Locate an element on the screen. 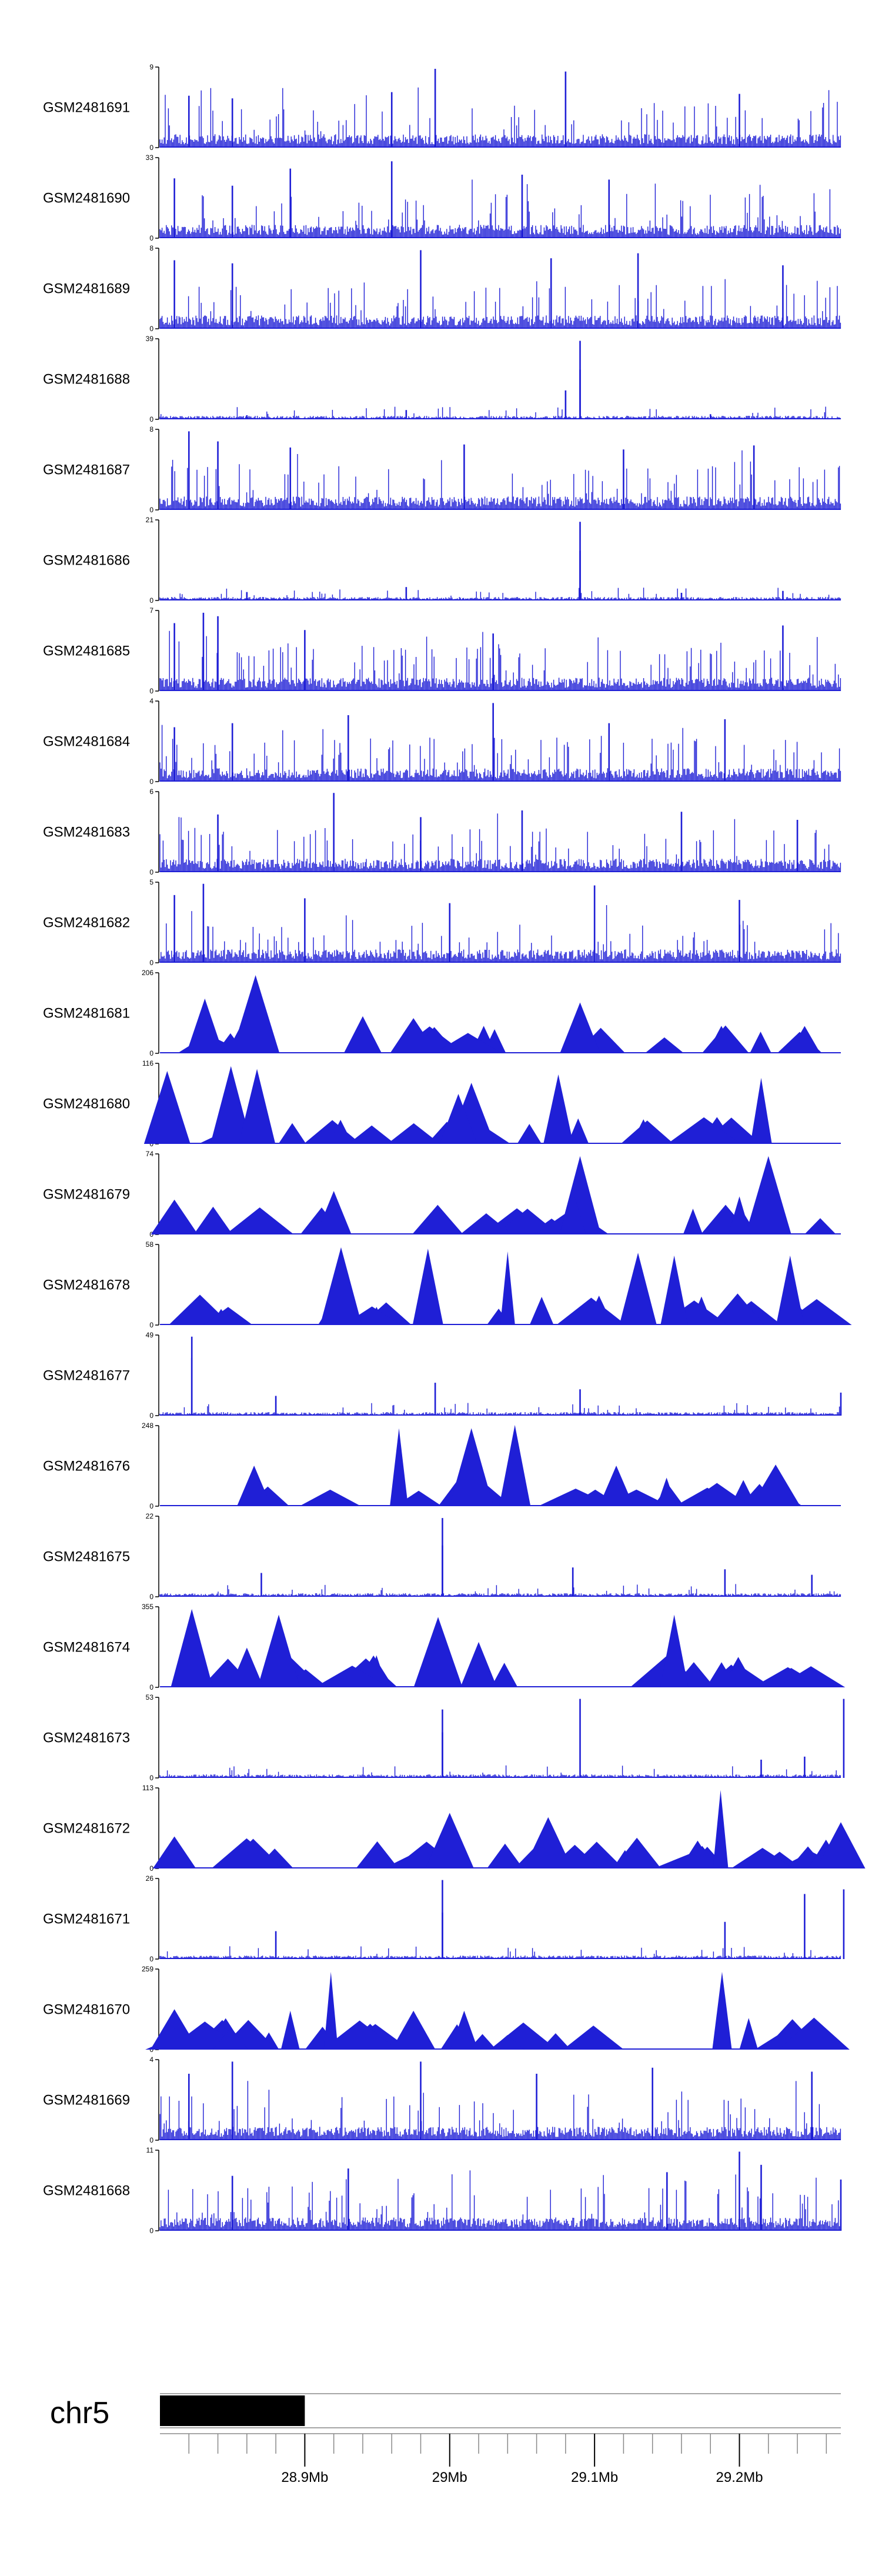  track-label: GSM2481669 is located at coordinates (86, 2100).